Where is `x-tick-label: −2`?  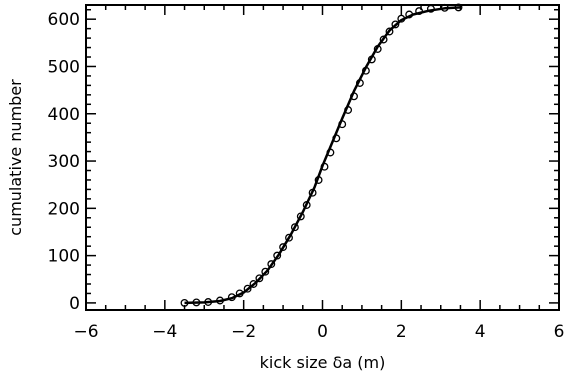
x-tick-label: −2 is located at coordinates (243, 332).